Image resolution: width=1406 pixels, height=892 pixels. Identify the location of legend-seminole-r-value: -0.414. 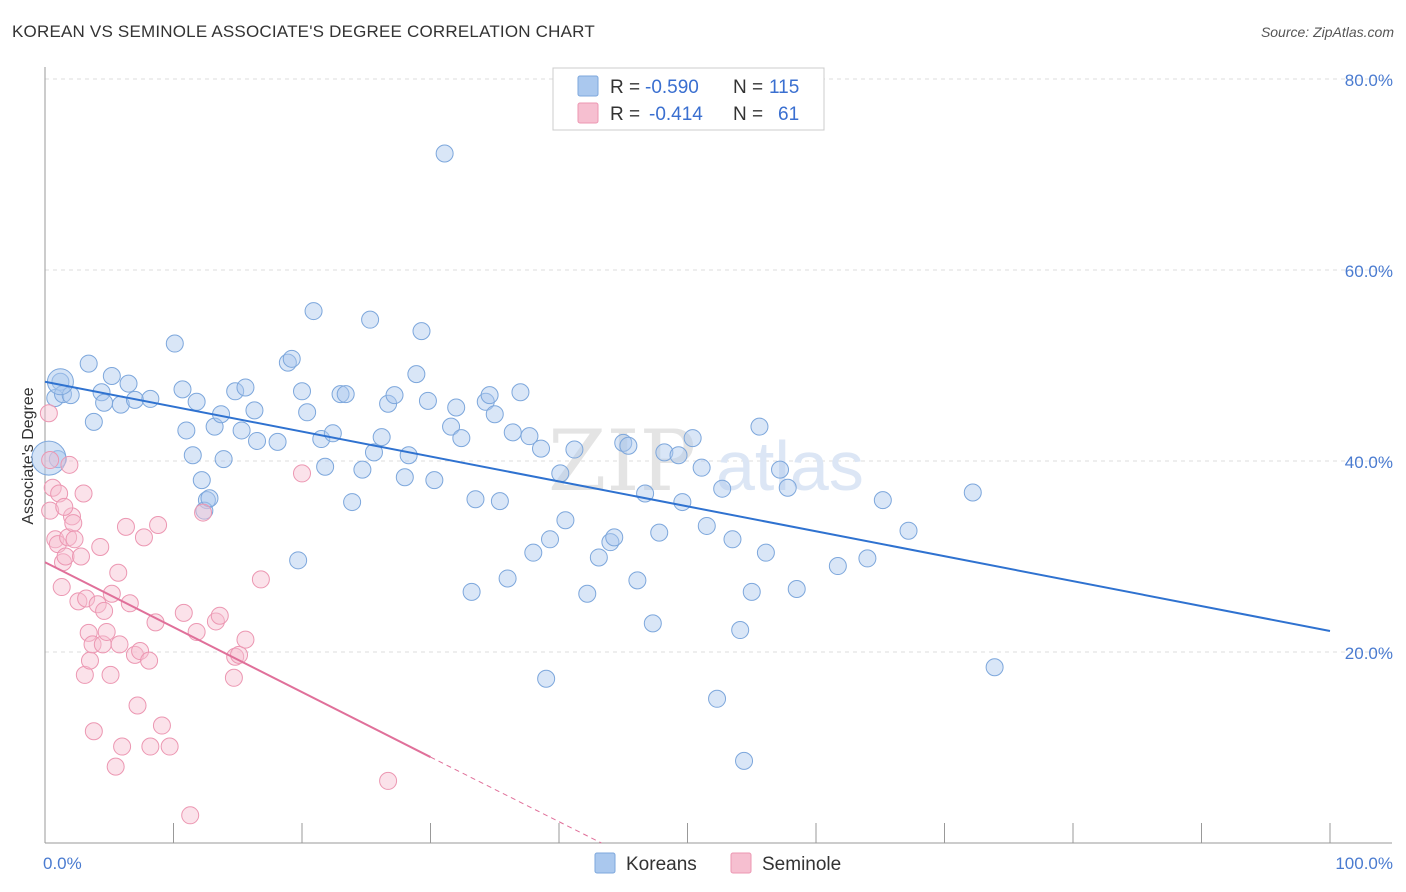
(676, 114).